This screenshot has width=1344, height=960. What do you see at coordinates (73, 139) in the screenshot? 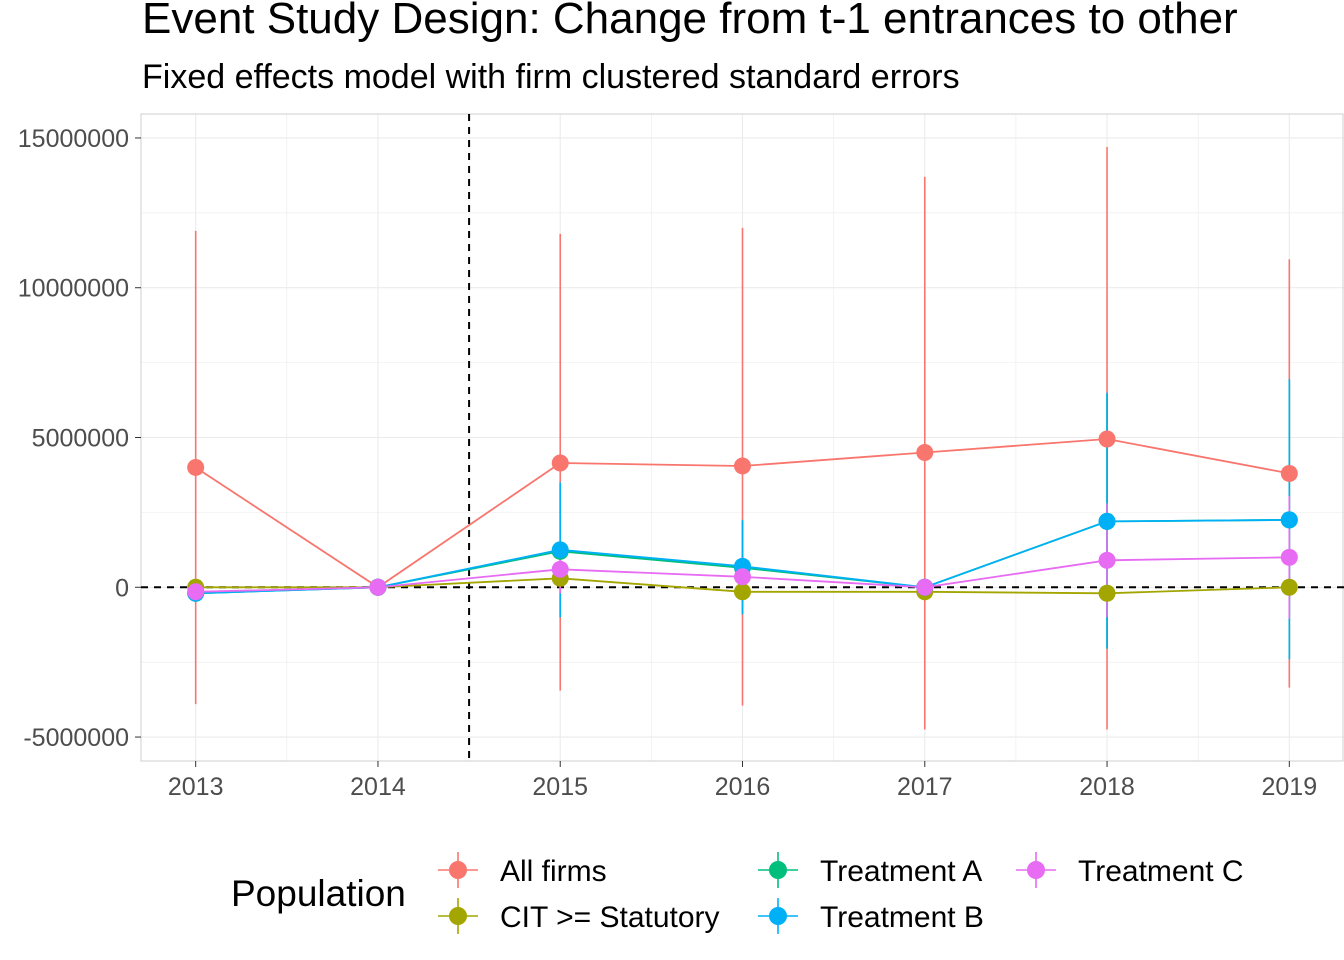
I see `y-tick-label: 15000000` at bounding box center [73, 139].